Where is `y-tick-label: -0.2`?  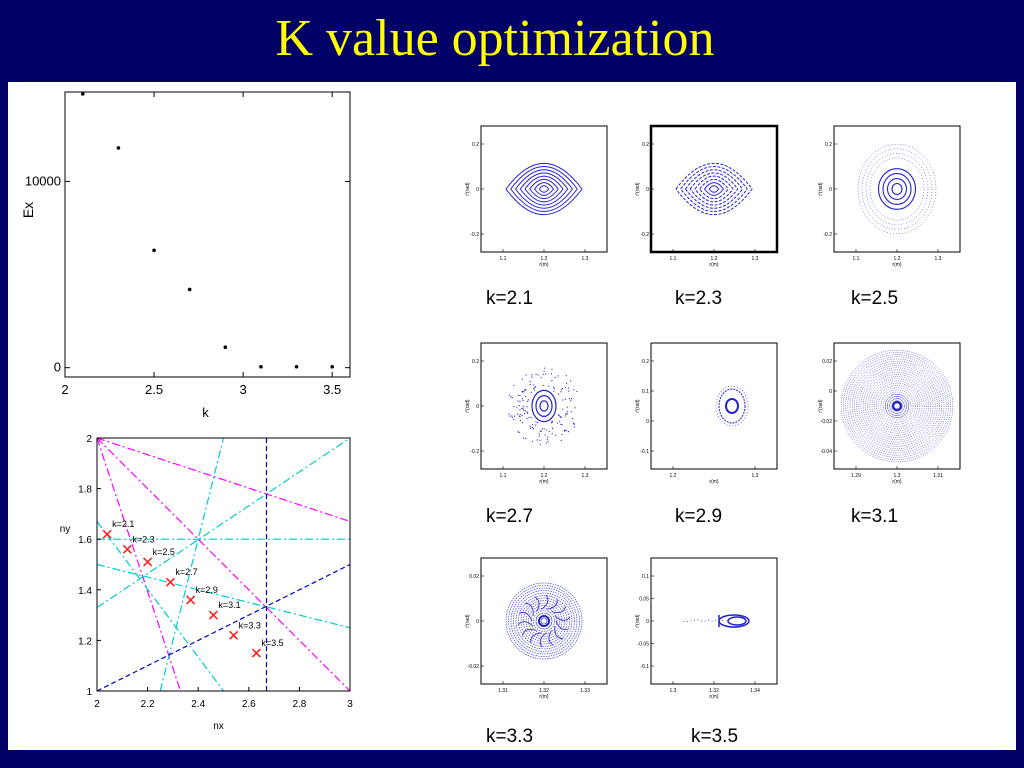 y-tick-label: -0.2 is located at coordinates (827, 235).